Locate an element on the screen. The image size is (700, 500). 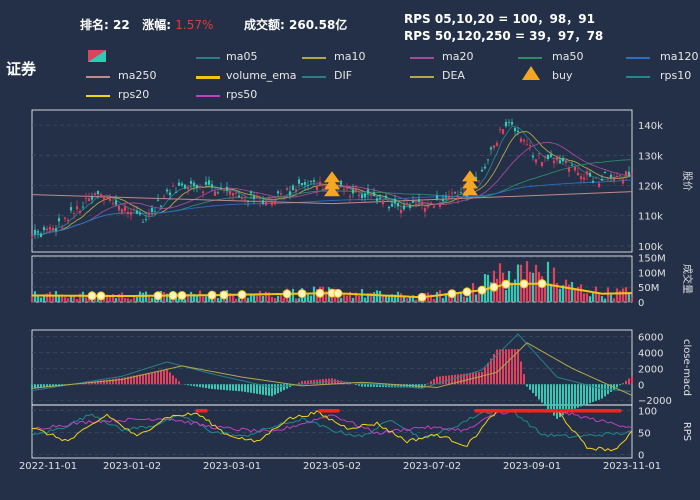
y-tick-label: 0 is located at coordinates (641, 303).